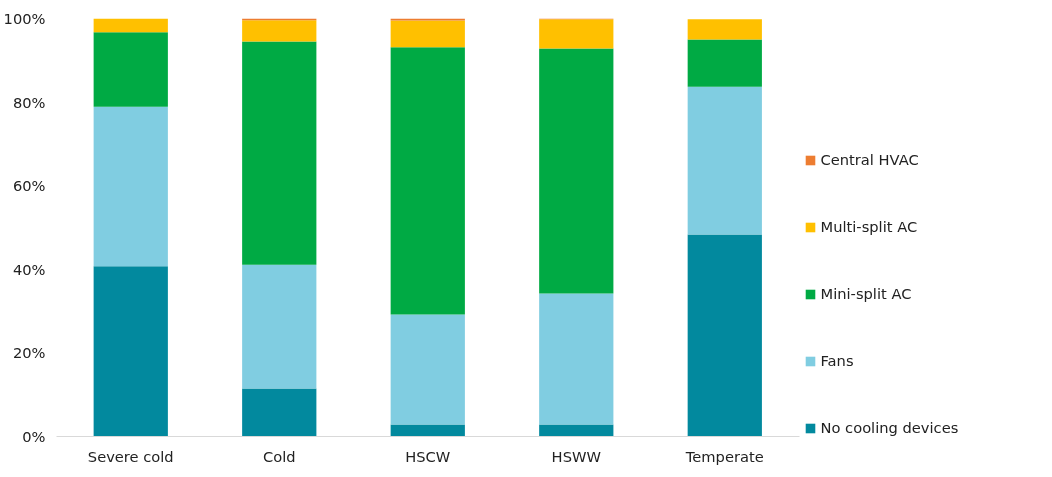 The image size is (1052, 477). I want to click on y-tick-label: 0%, so click(34, 436).